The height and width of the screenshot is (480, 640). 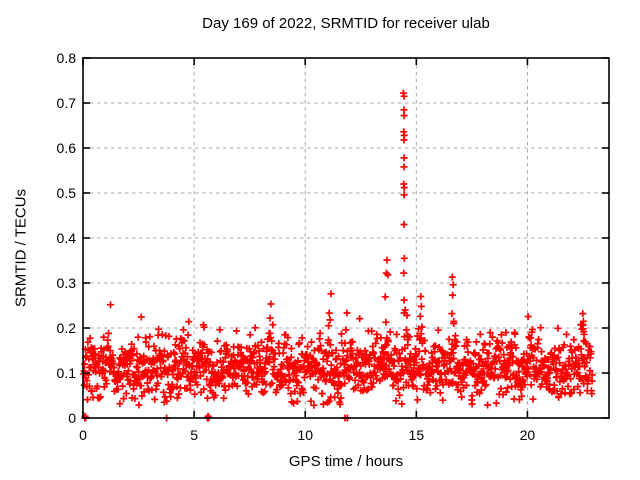 I want to click on y-tick-label: 0, so click(x=72, y=418).